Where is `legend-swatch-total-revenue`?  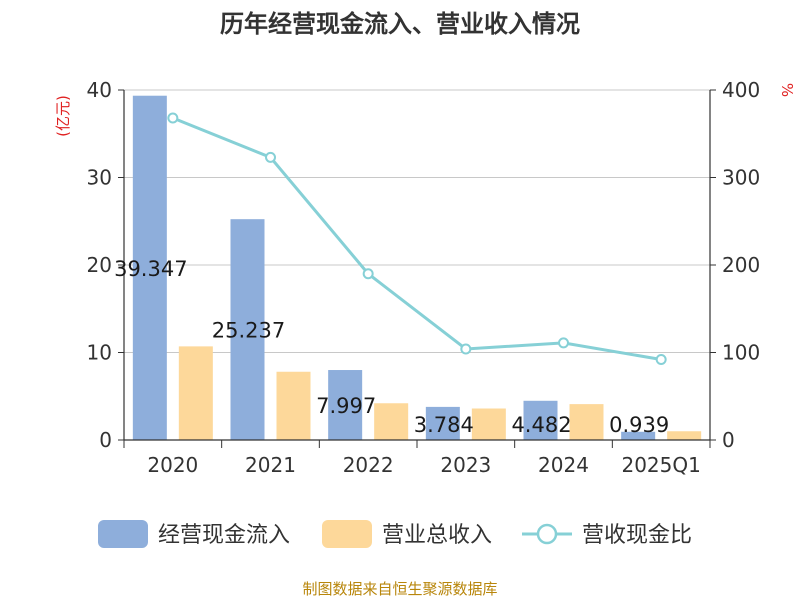 legend-swatch-total-revenue is located at coordinates (347, 534).